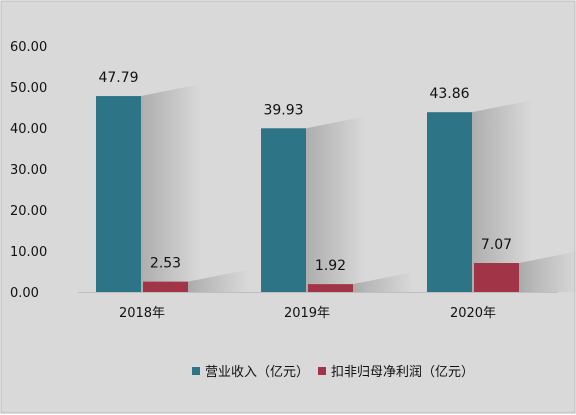 The image size is (576, 415). Describe the element at coordinates (402, 372) in the screenshot. I see `legend-label: 扣非归母净利润（亿元）` at that location.